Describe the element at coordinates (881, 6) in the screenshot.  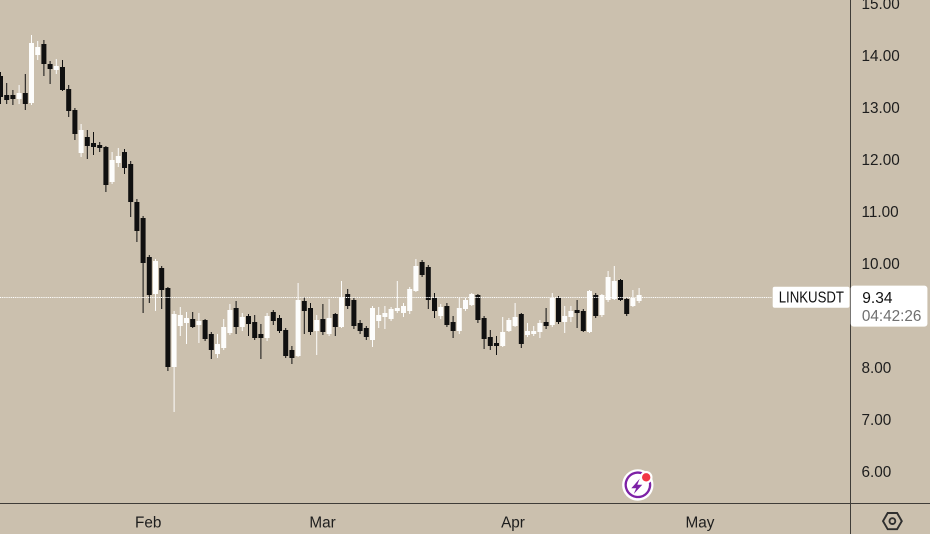
I see `svg-text: 15.00` at that location.